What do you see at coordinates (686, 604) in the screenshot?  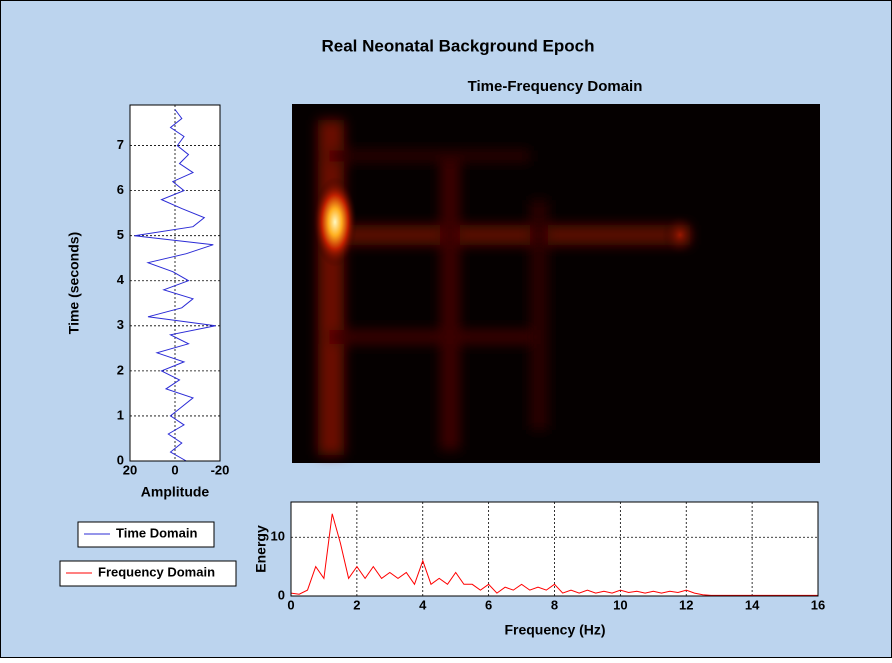 I see `x-tick-label: 12` at bounding box center [686, 604].